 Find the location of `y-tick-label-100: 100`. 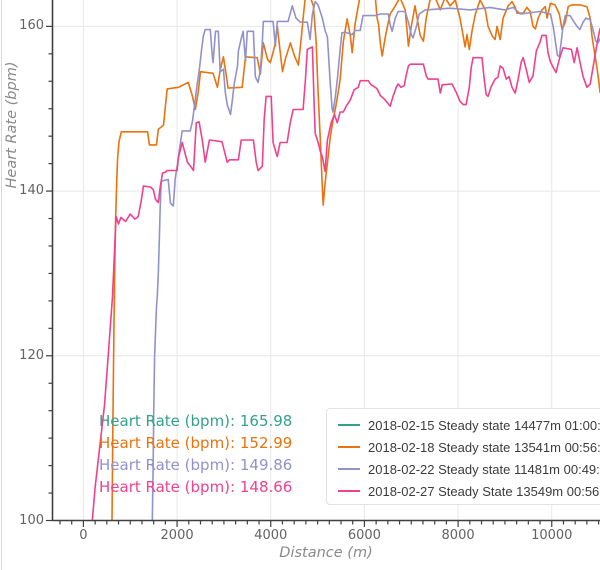

y-tick-label-100: 100 is located at coordinates (31, 520).